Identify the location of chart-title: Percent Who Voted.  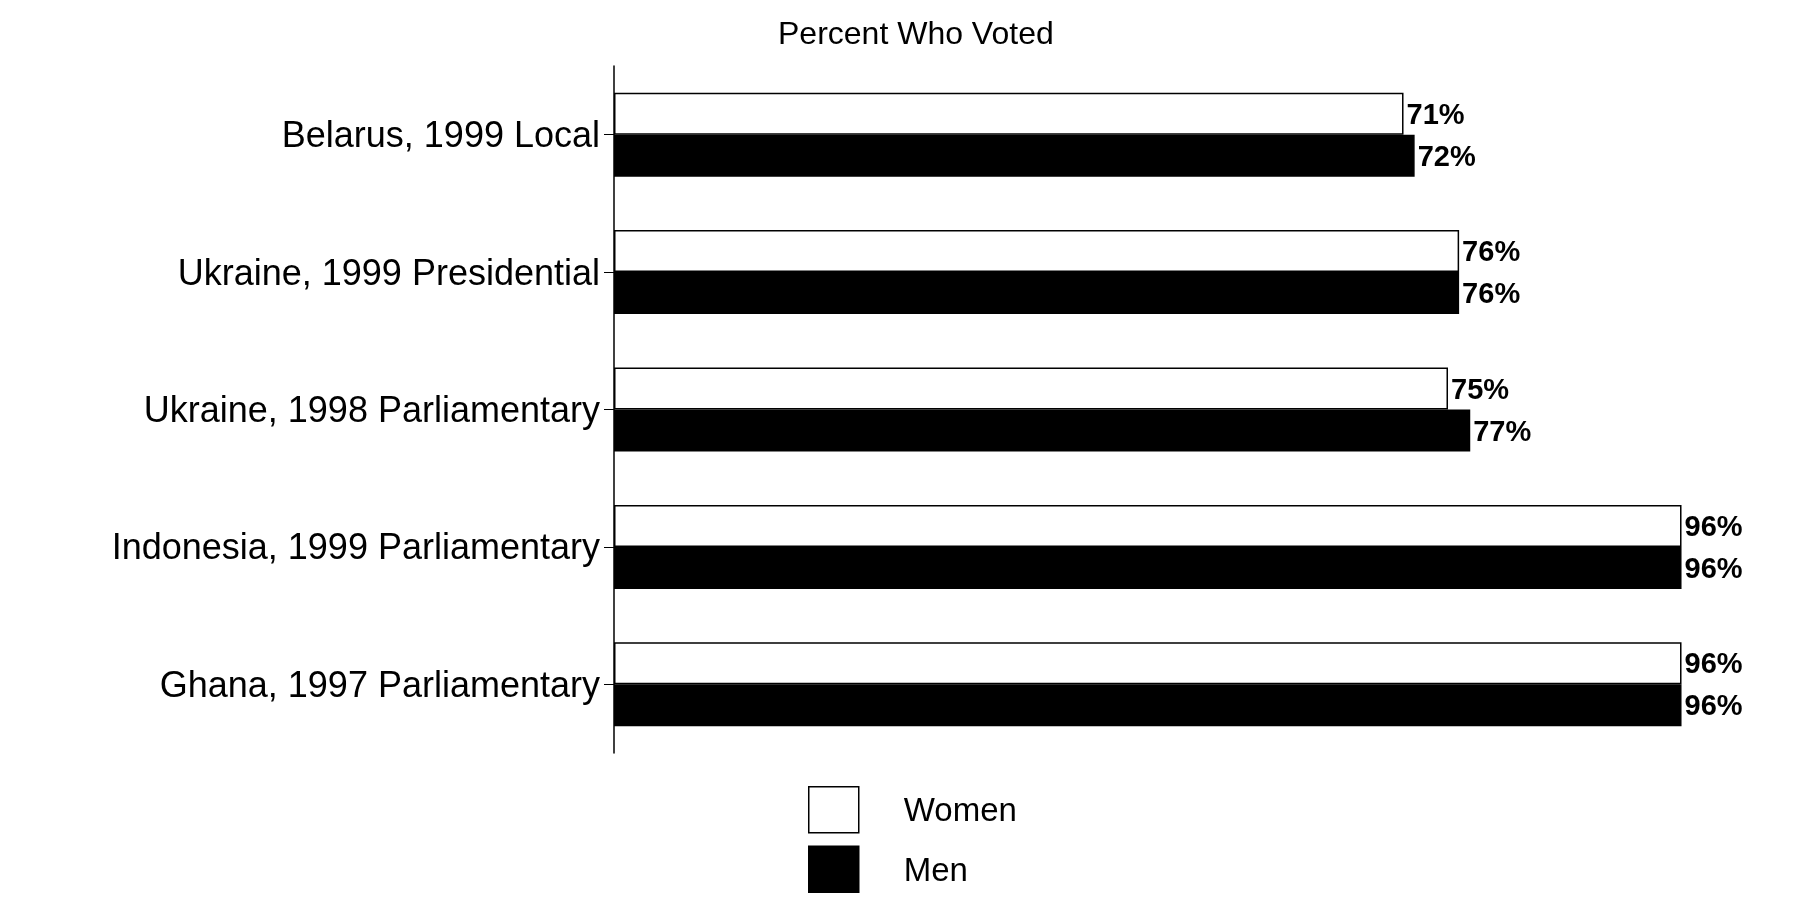
(916, 33).